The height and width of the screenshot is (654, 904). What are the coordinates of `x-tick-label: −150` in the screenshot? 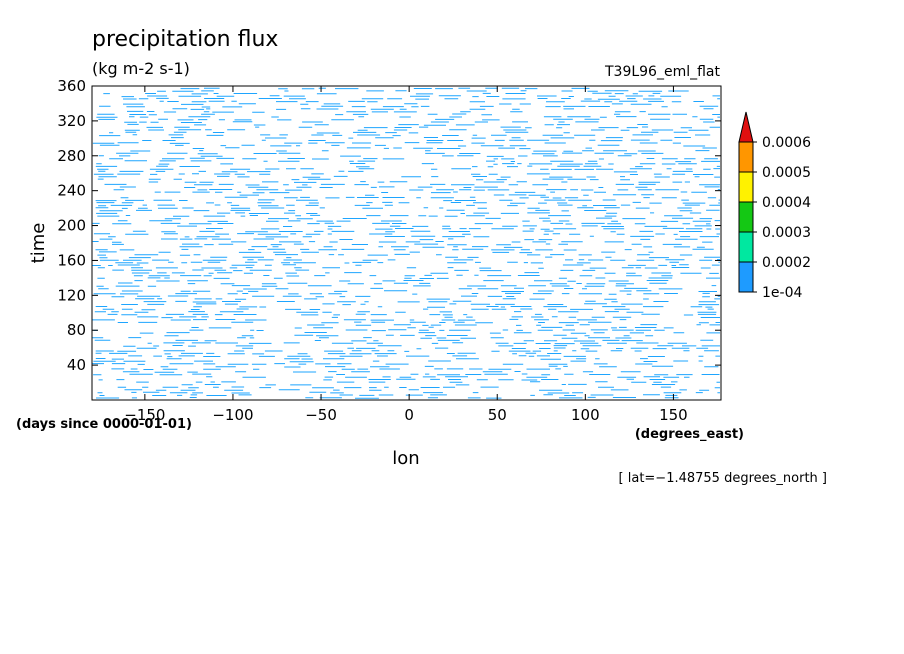 It's located at (144, 415).